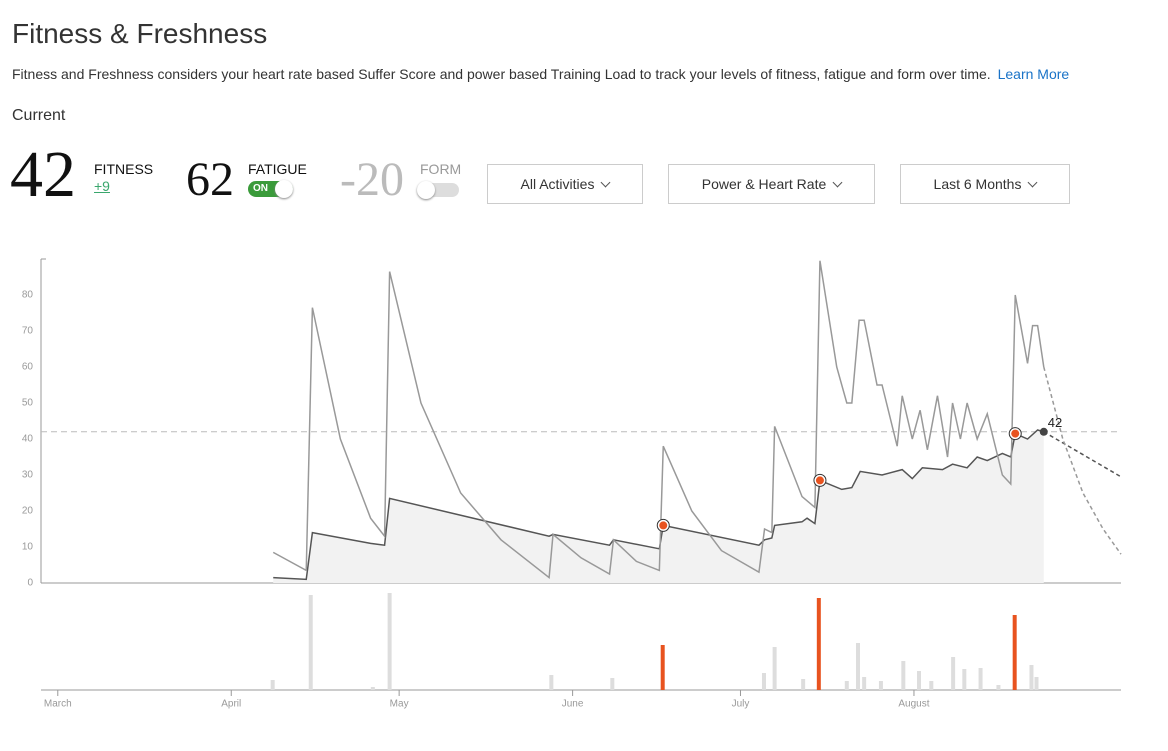  What do you see at coordinates (43, 174) in the screenshot?
I see `fitness-value: 42` at bounding box center [43, 174].